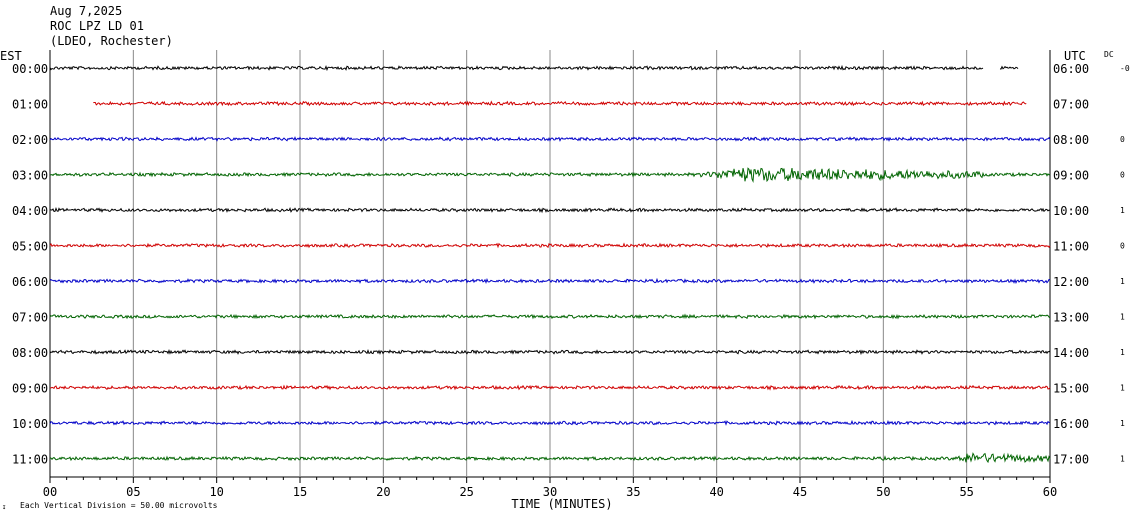 This screenshot has height=519, width=1130. I want to click on row-label-est: 02:00, so click(30, 140).